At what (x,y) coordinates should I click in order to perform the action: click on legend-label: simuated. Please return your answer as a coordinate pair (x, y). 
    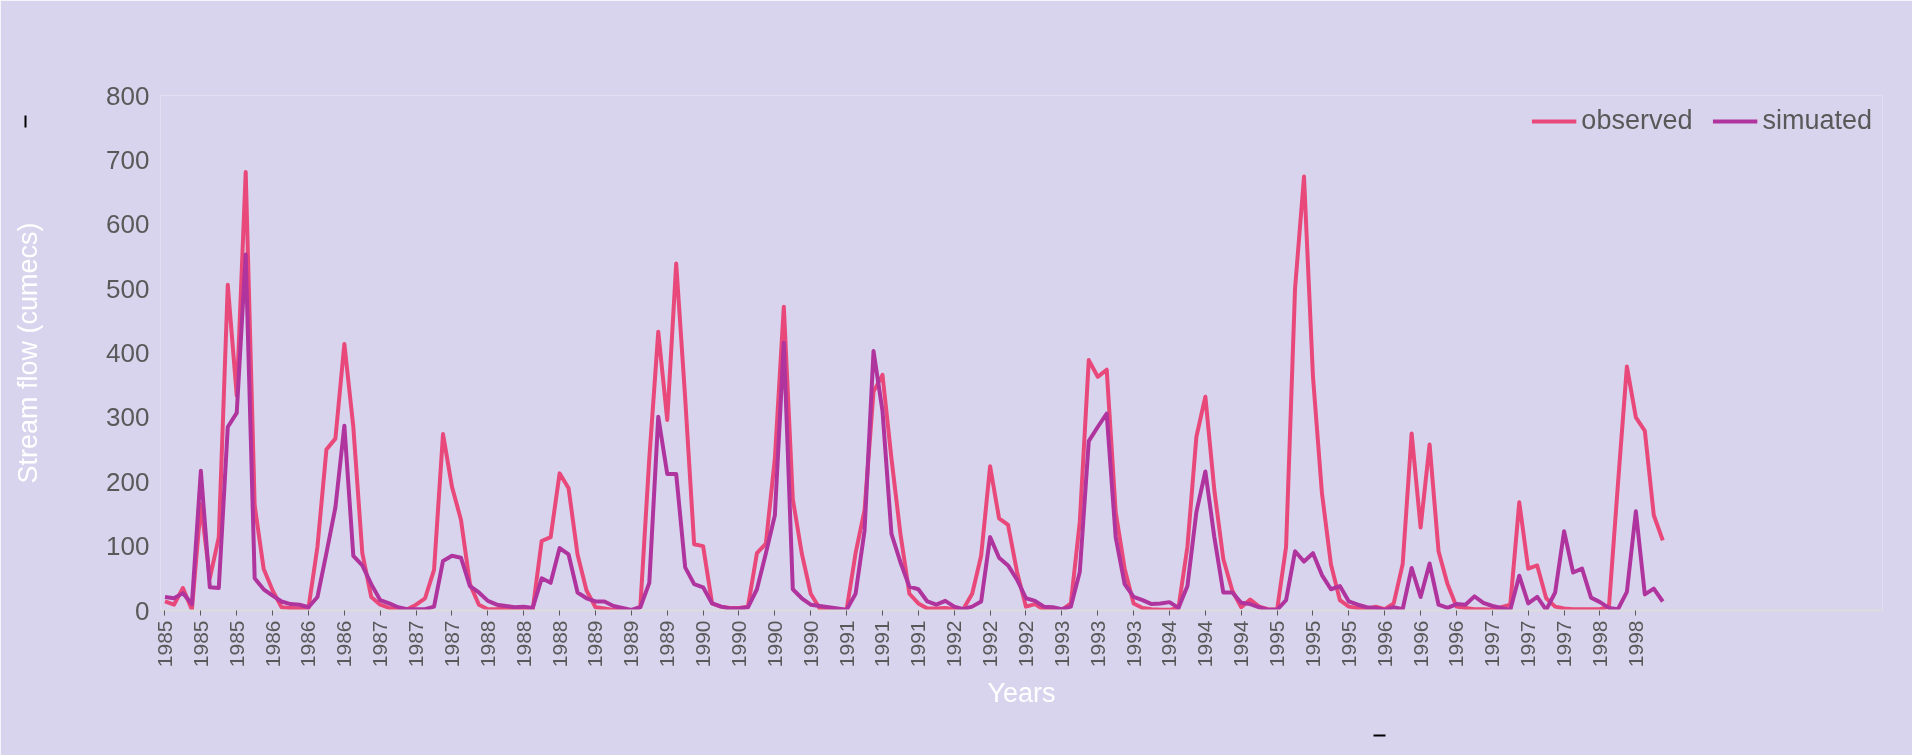
    Looking at the image, I should click on (1817, 120).